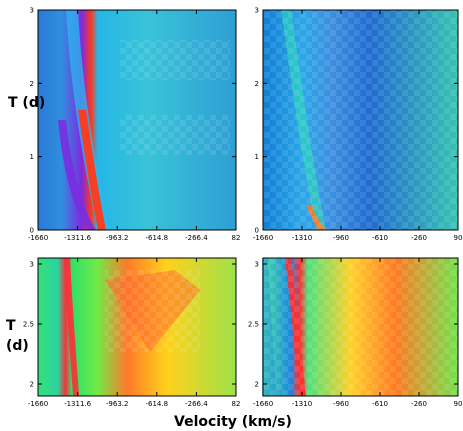 The width and height of the screenshot is (463, 431). Describe the element at coordinates (17, 336) in the screenshot. I see `ylabel-bottom: T (d)` at that location.